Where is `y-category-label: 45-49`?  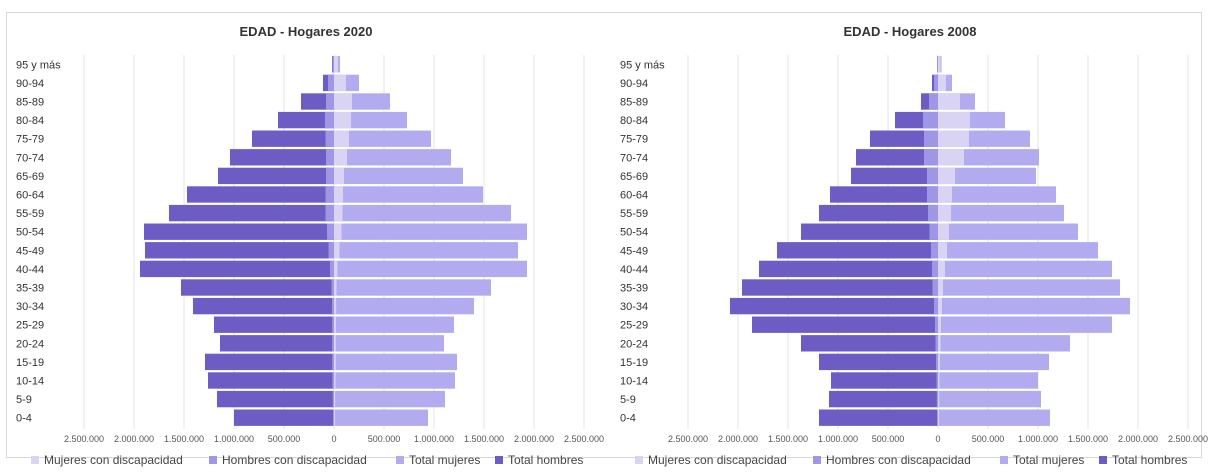
y-category-label: 45-49 is located at coordinates (634, 251).